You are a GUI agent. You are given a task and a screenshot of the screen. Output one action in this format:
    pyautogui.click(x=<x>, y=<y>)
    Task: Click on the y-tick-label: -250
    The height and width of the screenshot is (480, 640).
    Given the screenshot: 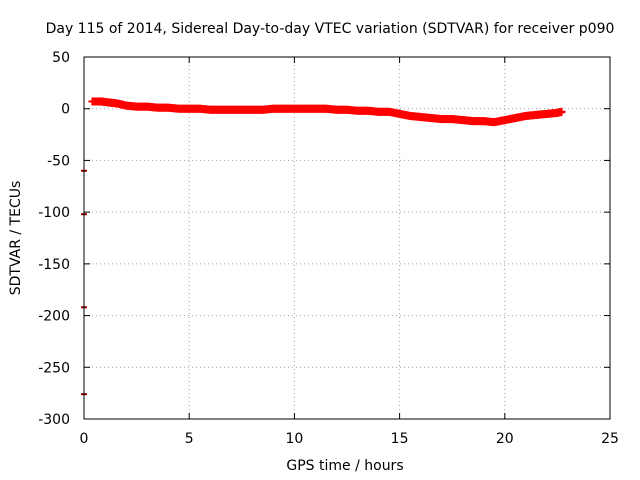 What is the action you would take?
    pyautogui.click(x=54, y=368)
    